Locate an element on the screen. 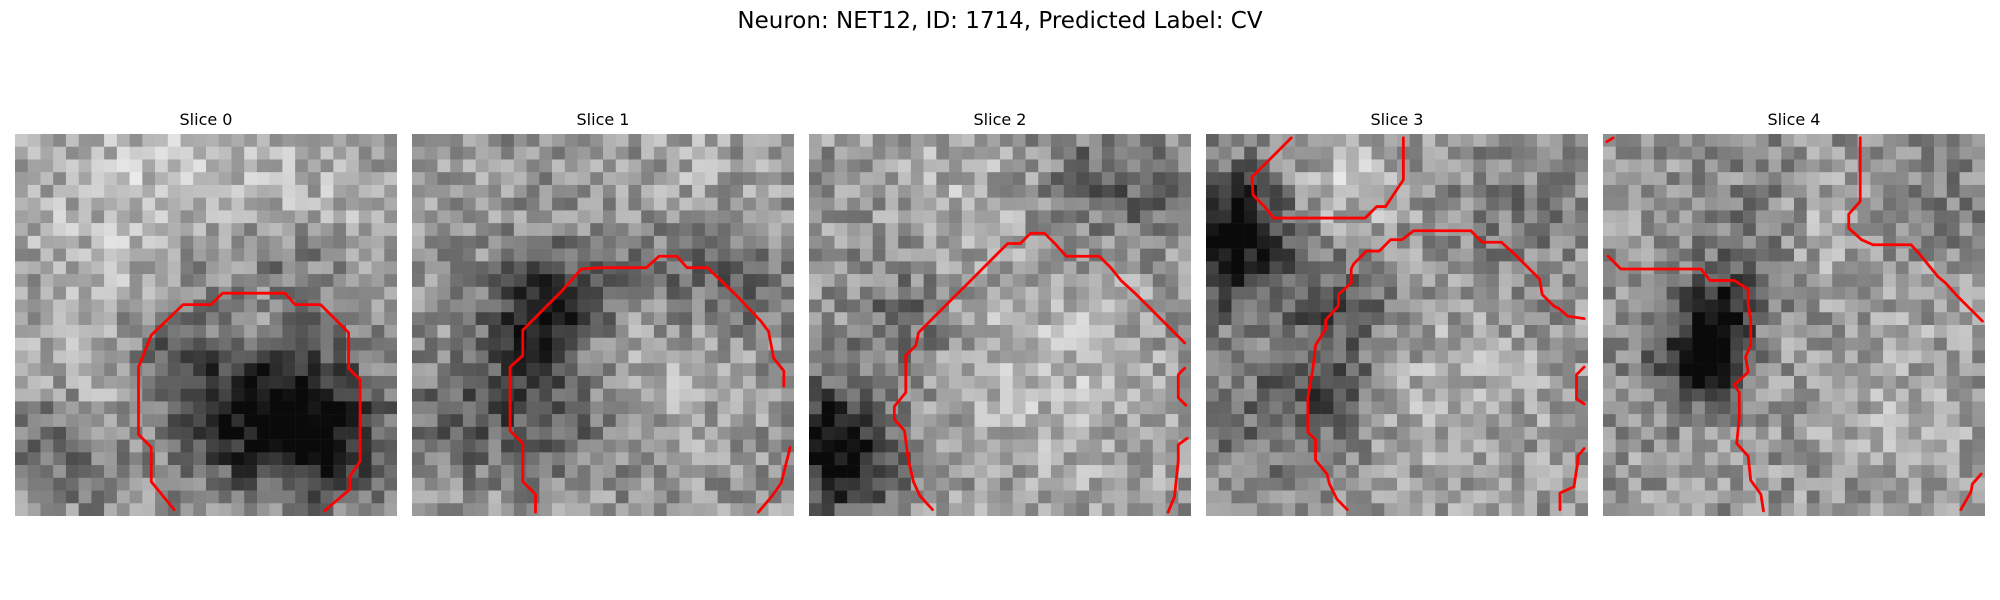 The image size is (2000, 600). slice-title: Slice 3 is located at coordinates (1397, 119).